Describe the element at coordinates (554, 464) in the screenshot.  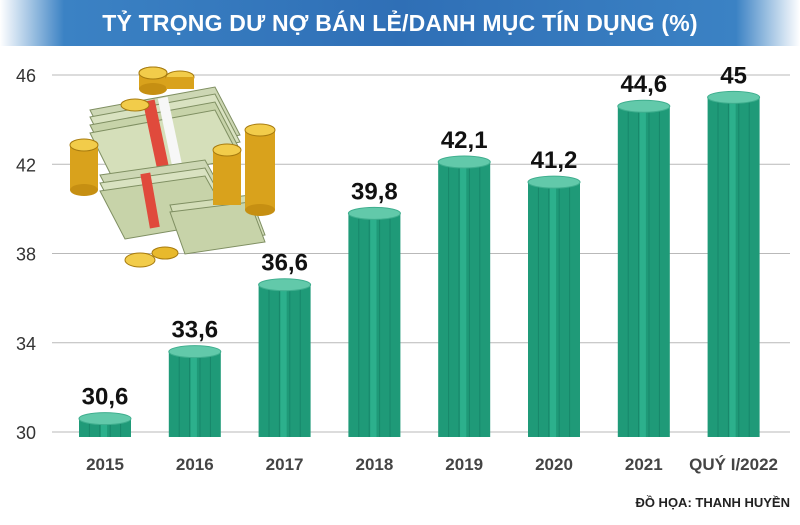
I see `x-tick-label: 2020` at that location.